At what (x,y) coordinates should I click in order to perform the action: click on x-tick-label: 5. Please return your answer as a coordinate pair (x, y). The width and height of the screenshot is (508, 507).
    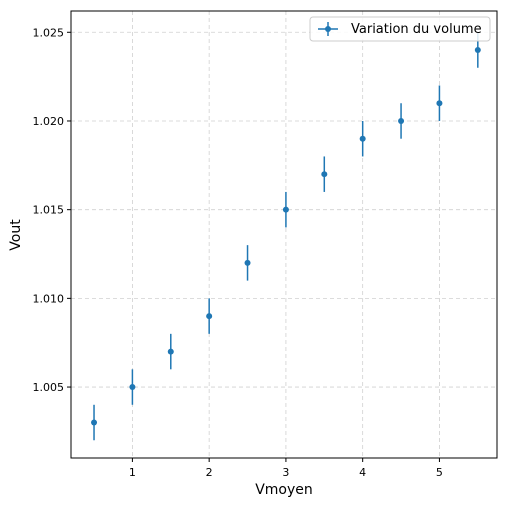
    Looking at the image, I should click on (439, 472).